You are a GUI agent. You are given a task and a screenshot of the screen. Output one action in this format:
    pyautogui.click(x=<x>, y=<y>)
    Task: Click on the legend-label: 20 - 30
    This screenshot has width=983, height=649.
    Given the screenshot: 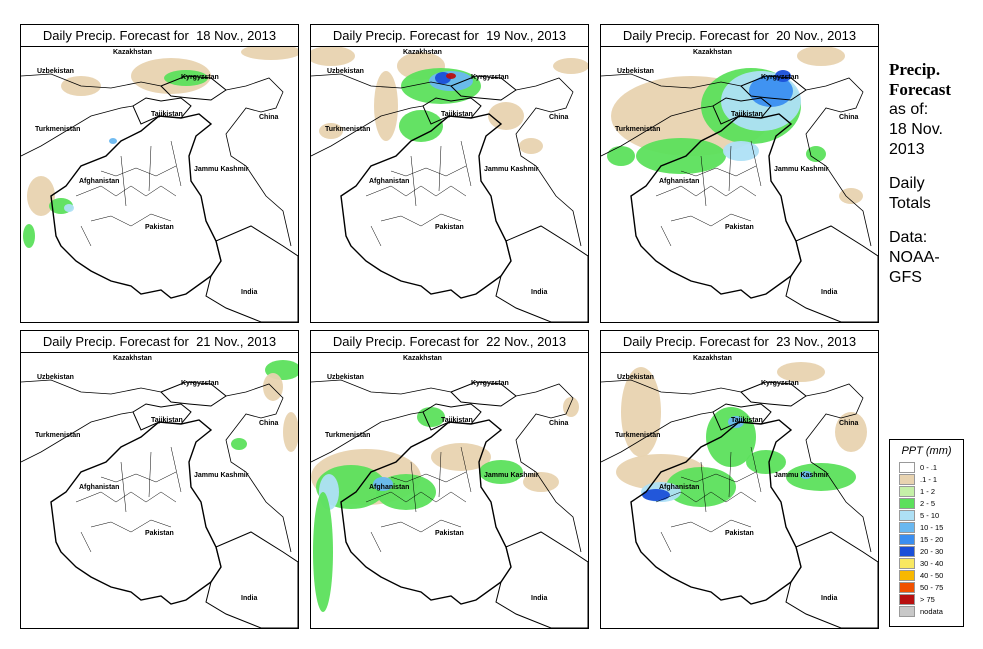 What is the action you would take?
    pyautogui.click(x=932, y=551)
    